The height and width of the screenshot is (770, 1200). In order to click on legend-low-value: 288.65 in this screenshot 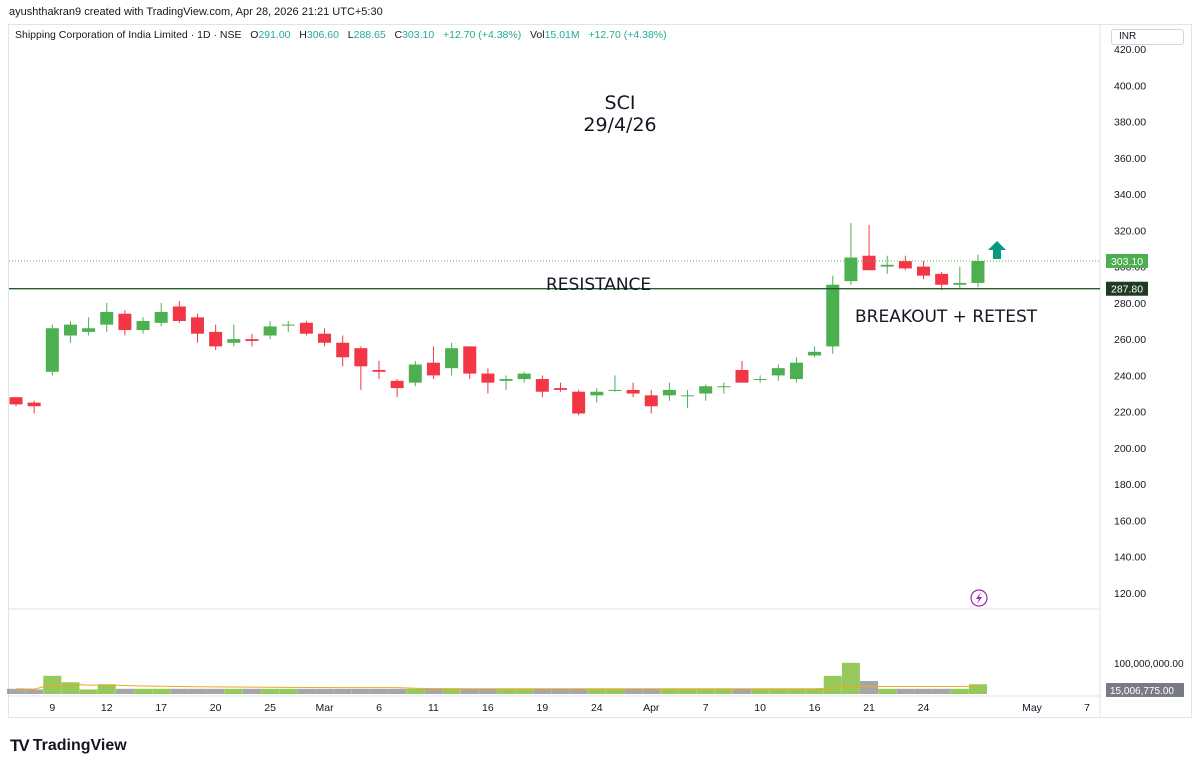, I will do `click(369, 35)`.